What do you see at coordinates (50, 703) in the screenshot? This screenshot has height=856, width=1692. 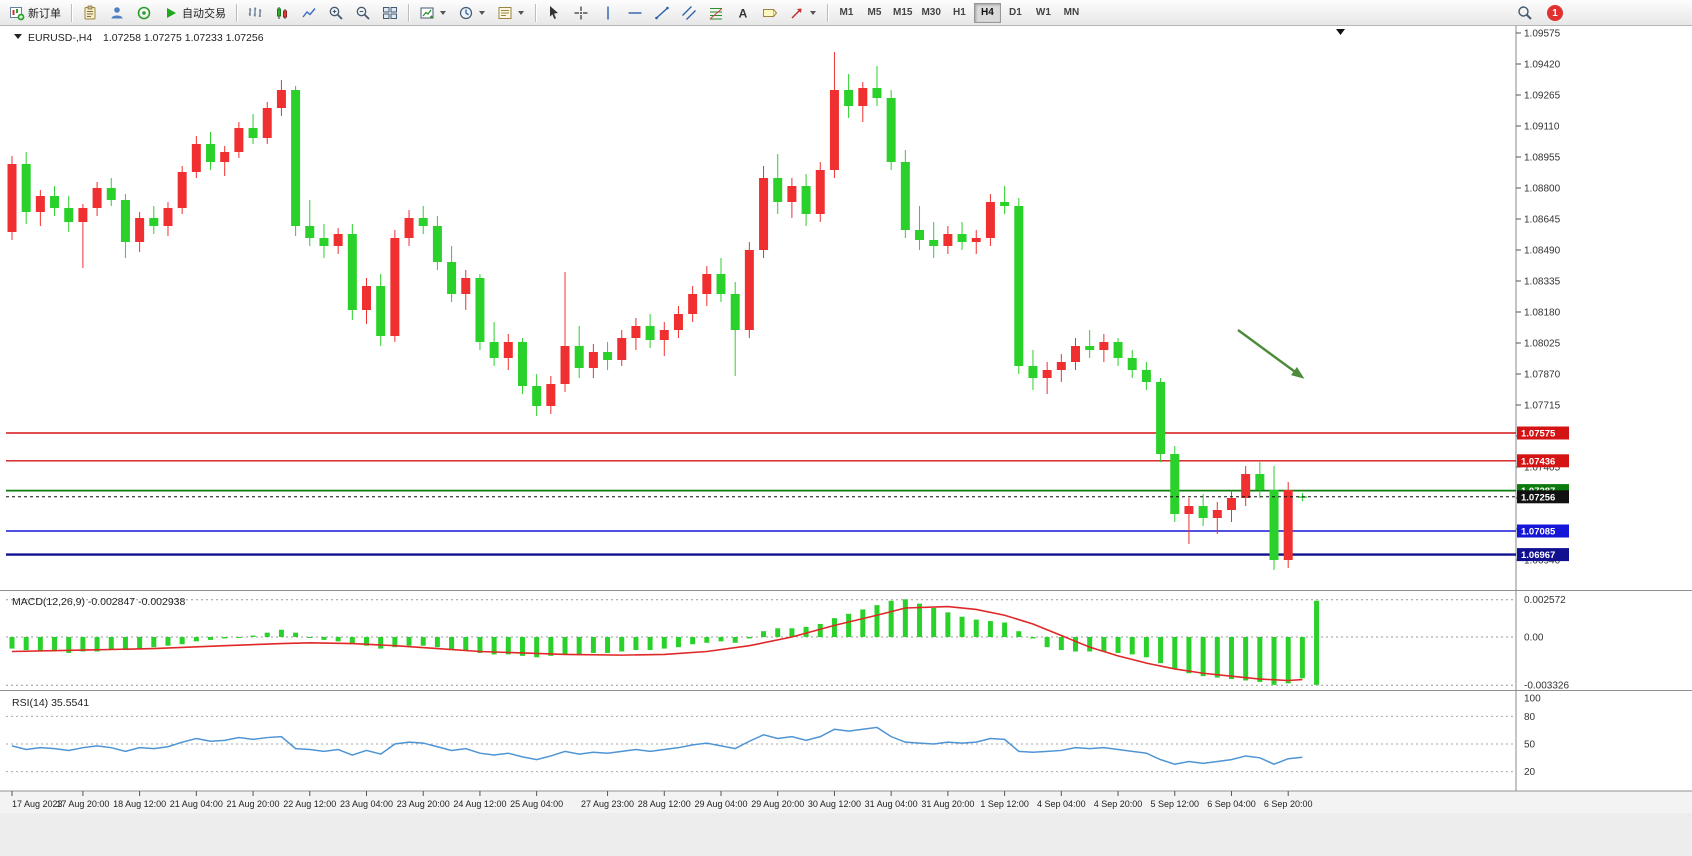 I see `rsi-label: RSI(14) 35.5541` at bounding box center [50, 703].